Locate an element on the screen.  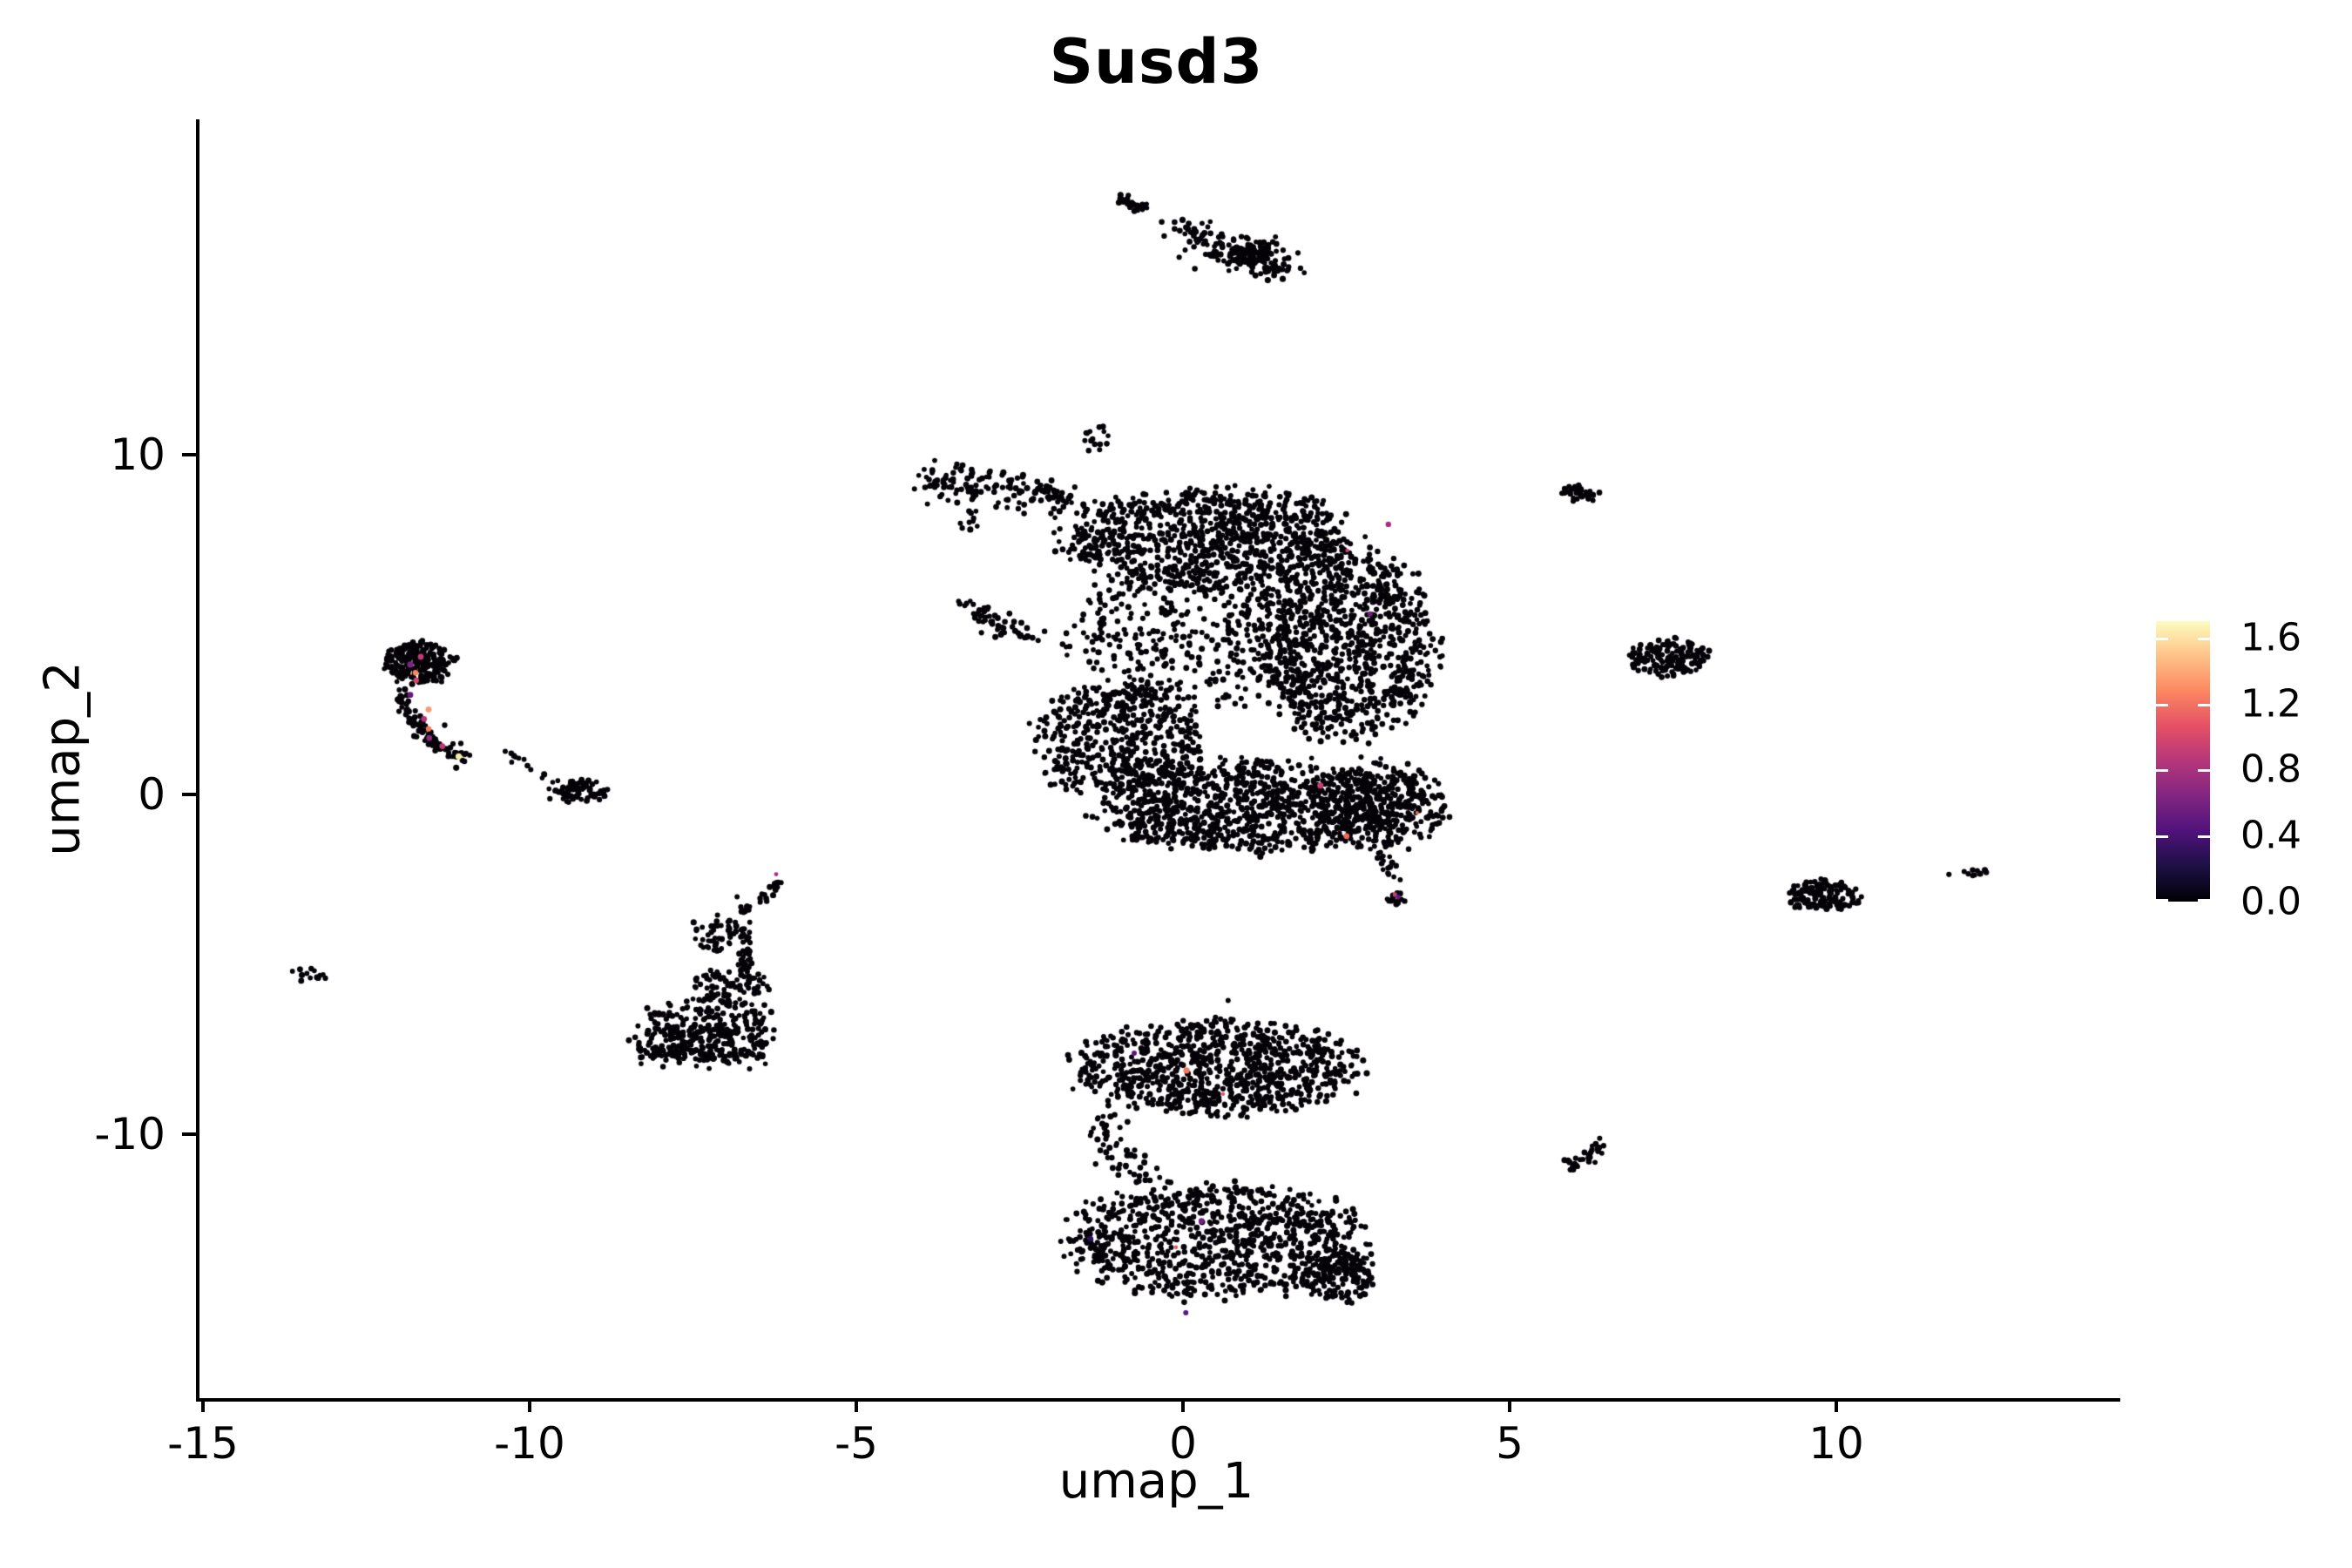
x-tick-label: 0 is located at coordinates (1183, 1443).